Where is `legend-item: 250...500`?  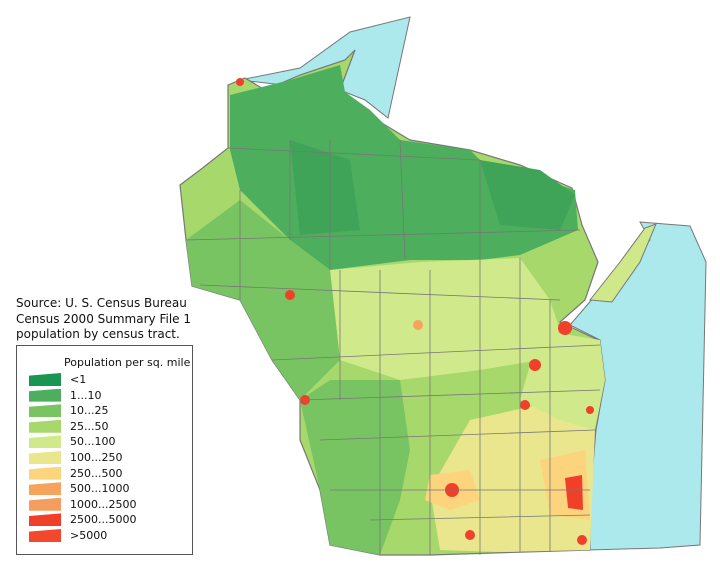 legend-item: 250...500 is located at coordinates (75, 473).